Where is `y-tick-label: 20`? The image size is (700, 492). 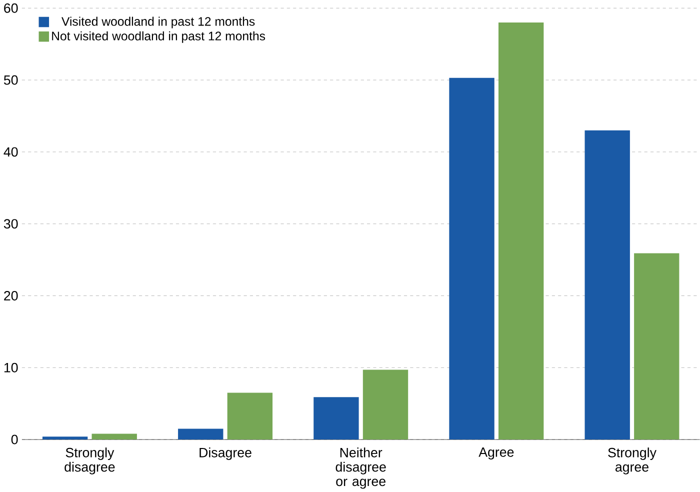 y-tick-label: 20 is located at coordinates (11, 295).